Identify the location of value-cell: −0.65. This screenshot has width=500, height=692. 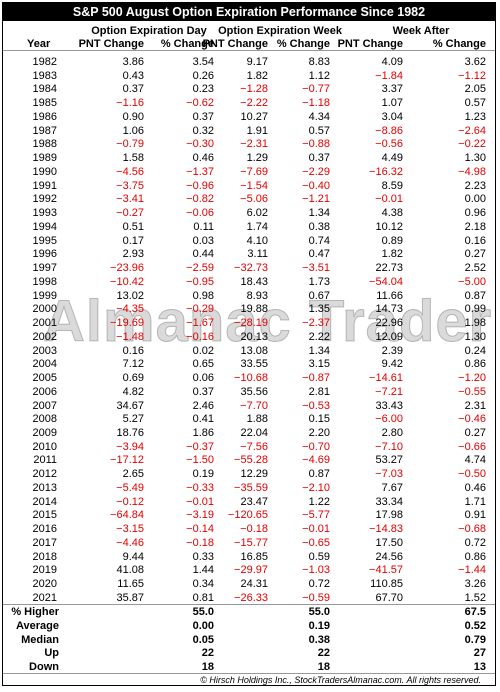
(316, 542).